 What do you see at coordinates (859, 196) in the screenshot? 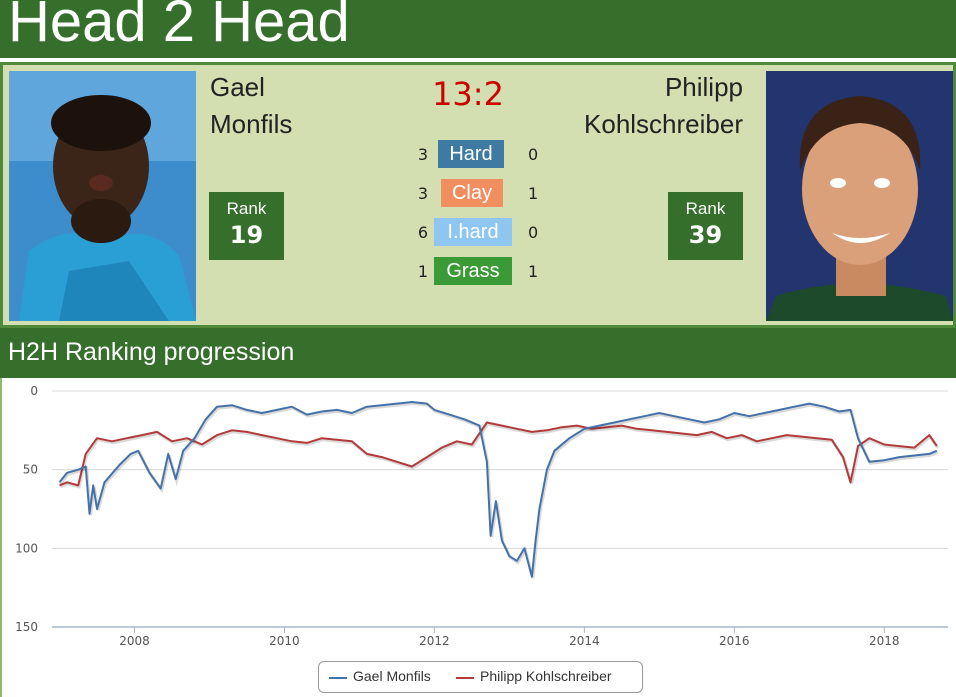
I see `player-photo-kohlschreiber` at bounding box center [859, 196].